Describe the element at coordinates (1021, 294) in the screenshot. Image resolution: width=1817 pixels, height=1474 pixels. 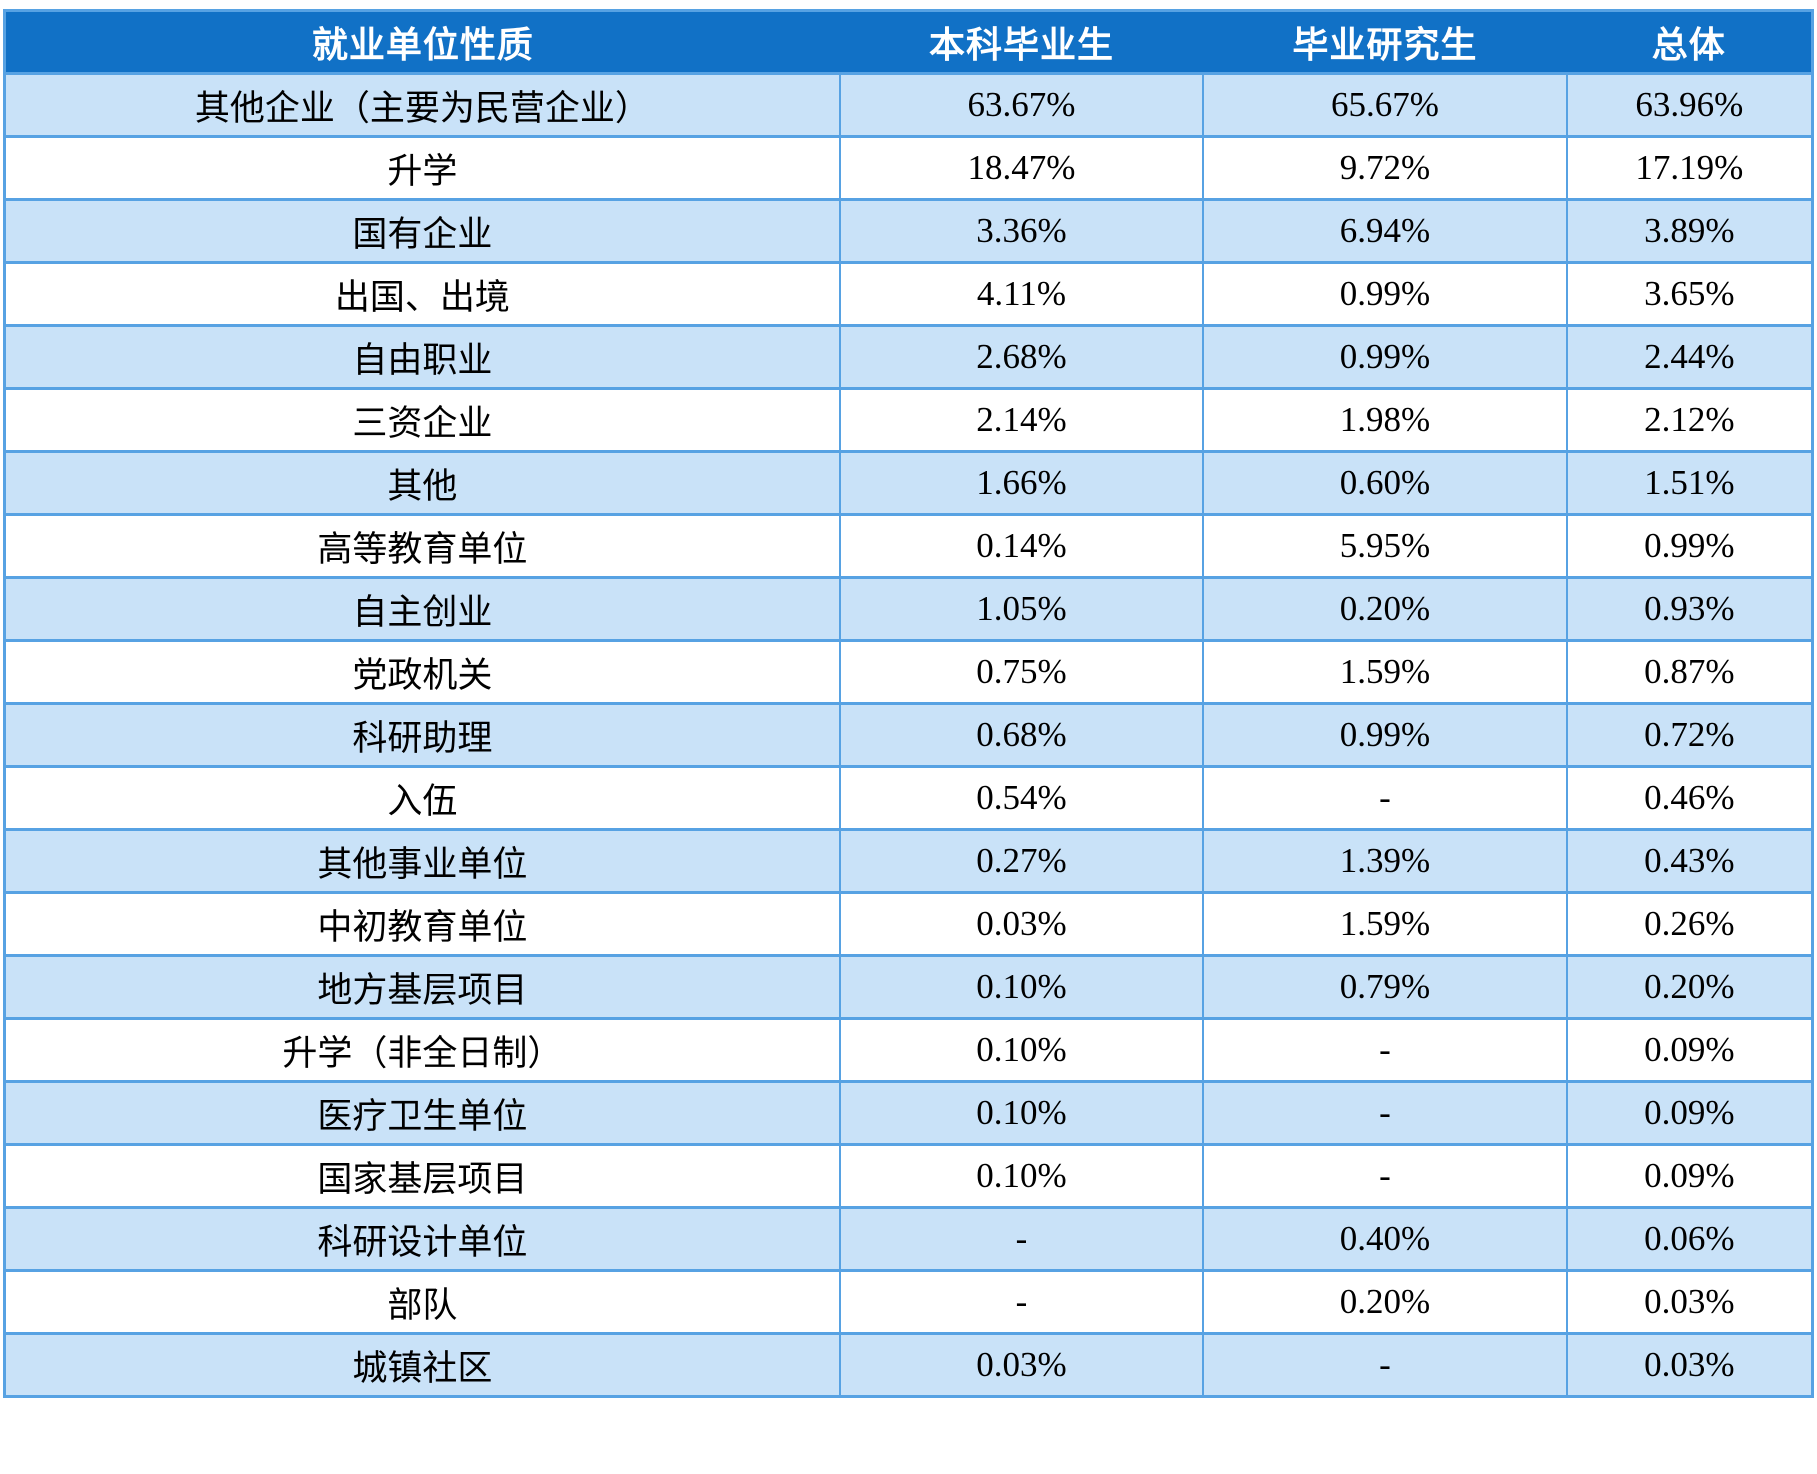
I see `undergraduate-value-cell: 4.11%` at that location.